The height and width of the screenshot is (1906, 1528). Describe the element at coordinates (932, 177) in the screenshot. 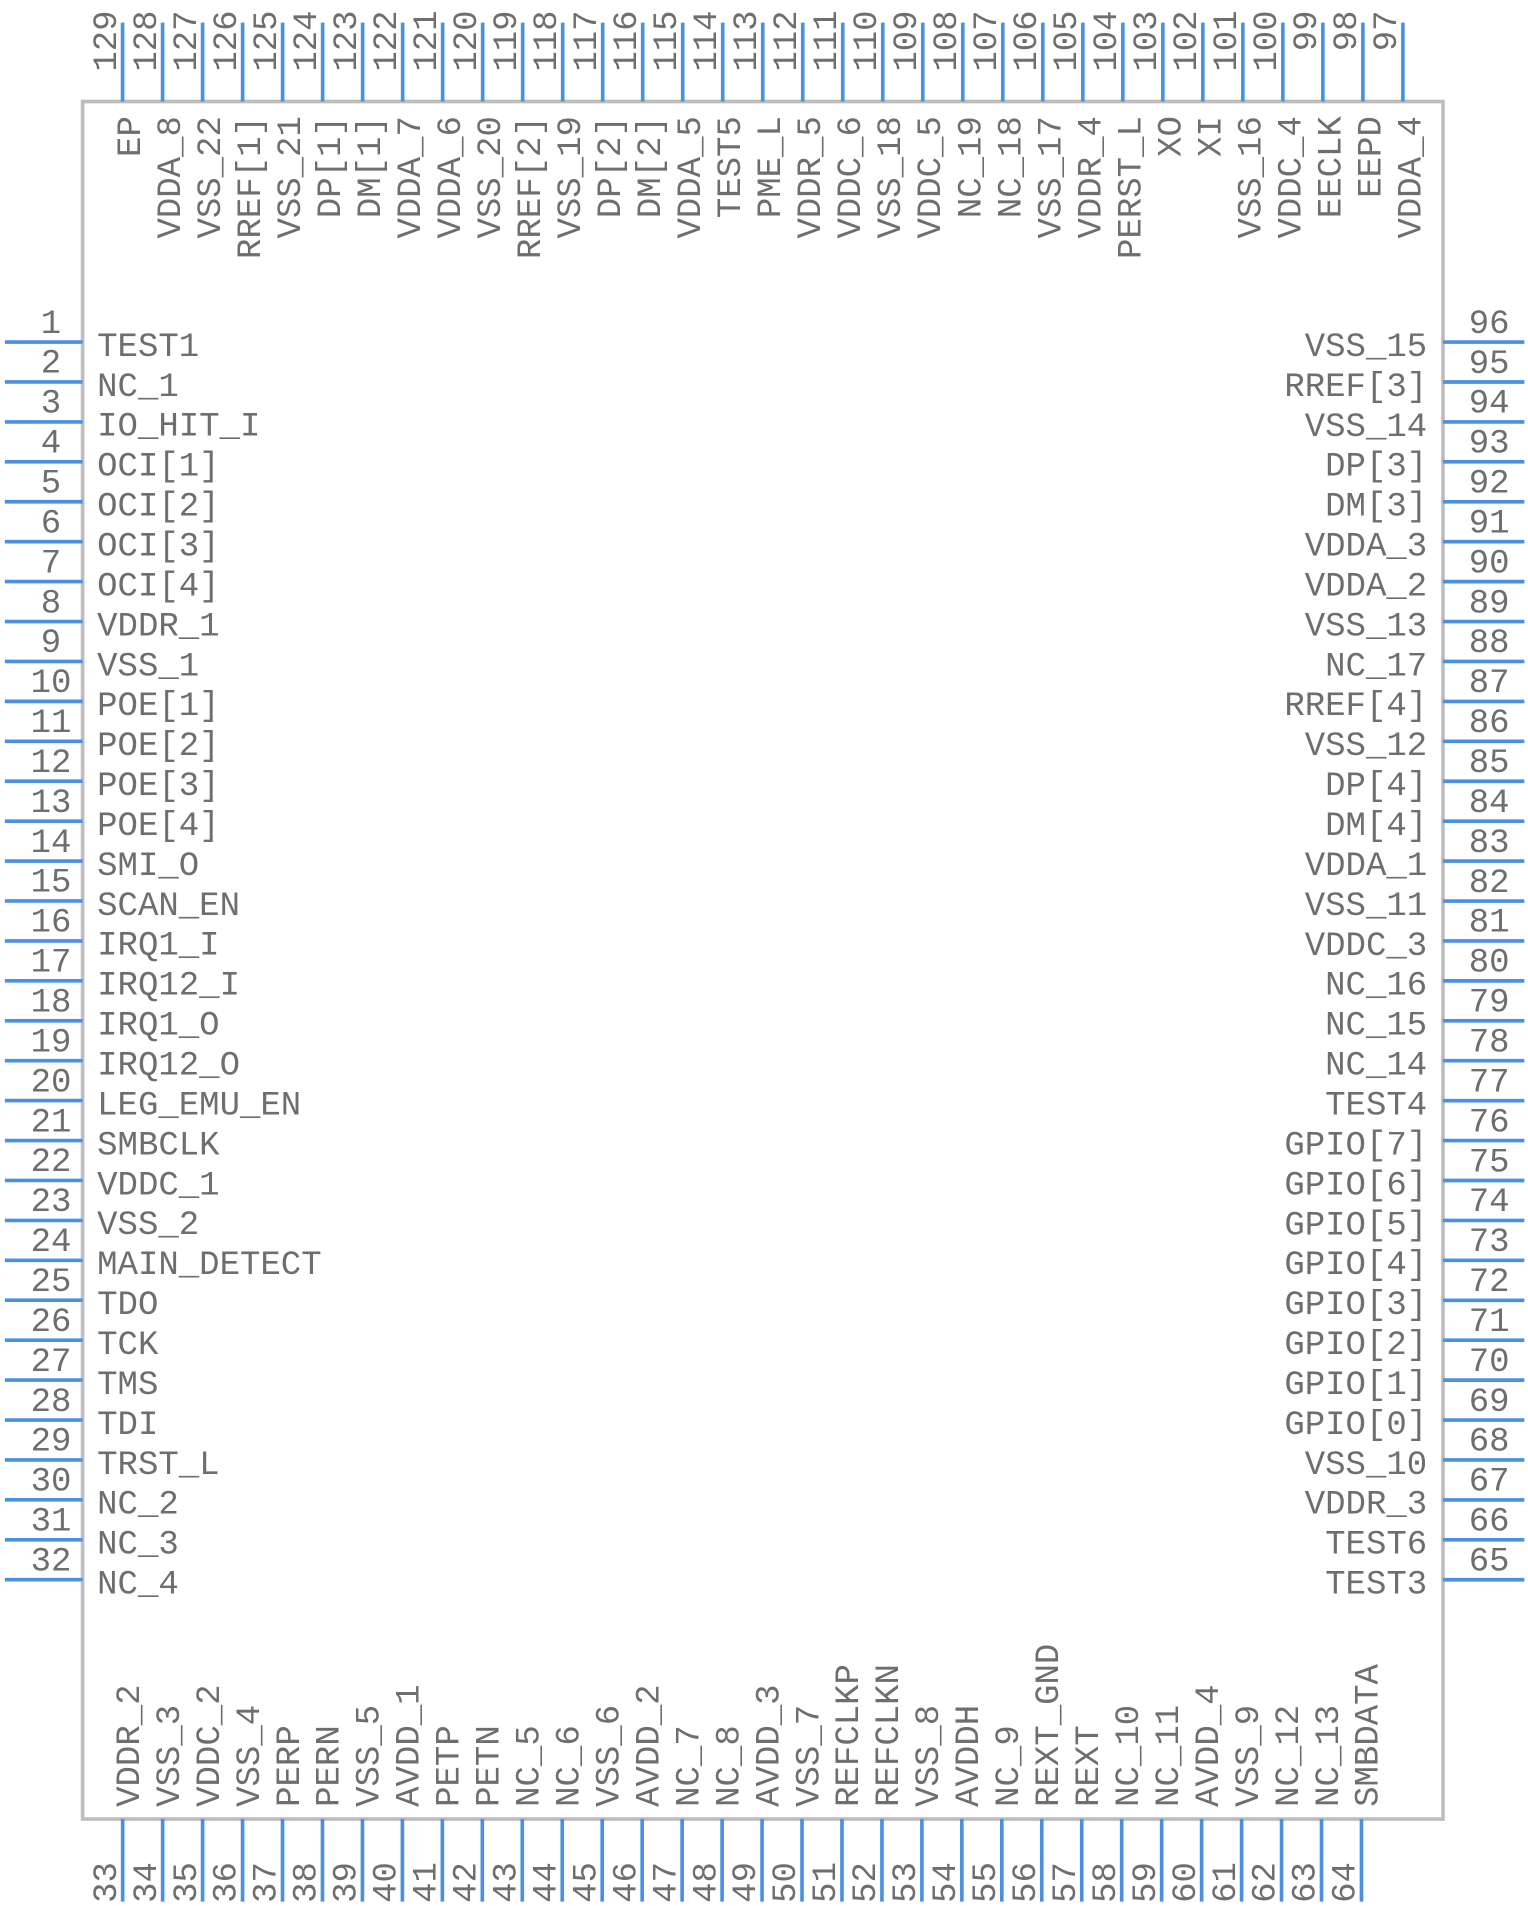

I see `pin-name: VDDC_5` at that location.